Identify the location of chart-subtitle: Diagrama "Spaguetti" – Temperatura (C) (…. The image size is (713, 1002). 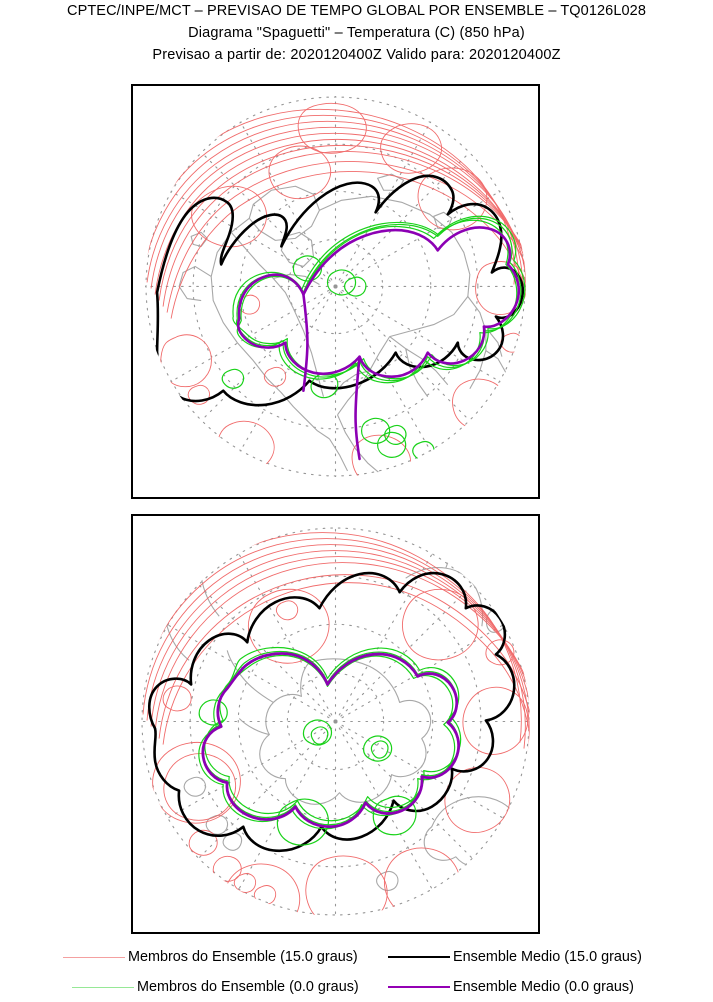
(356, 32).